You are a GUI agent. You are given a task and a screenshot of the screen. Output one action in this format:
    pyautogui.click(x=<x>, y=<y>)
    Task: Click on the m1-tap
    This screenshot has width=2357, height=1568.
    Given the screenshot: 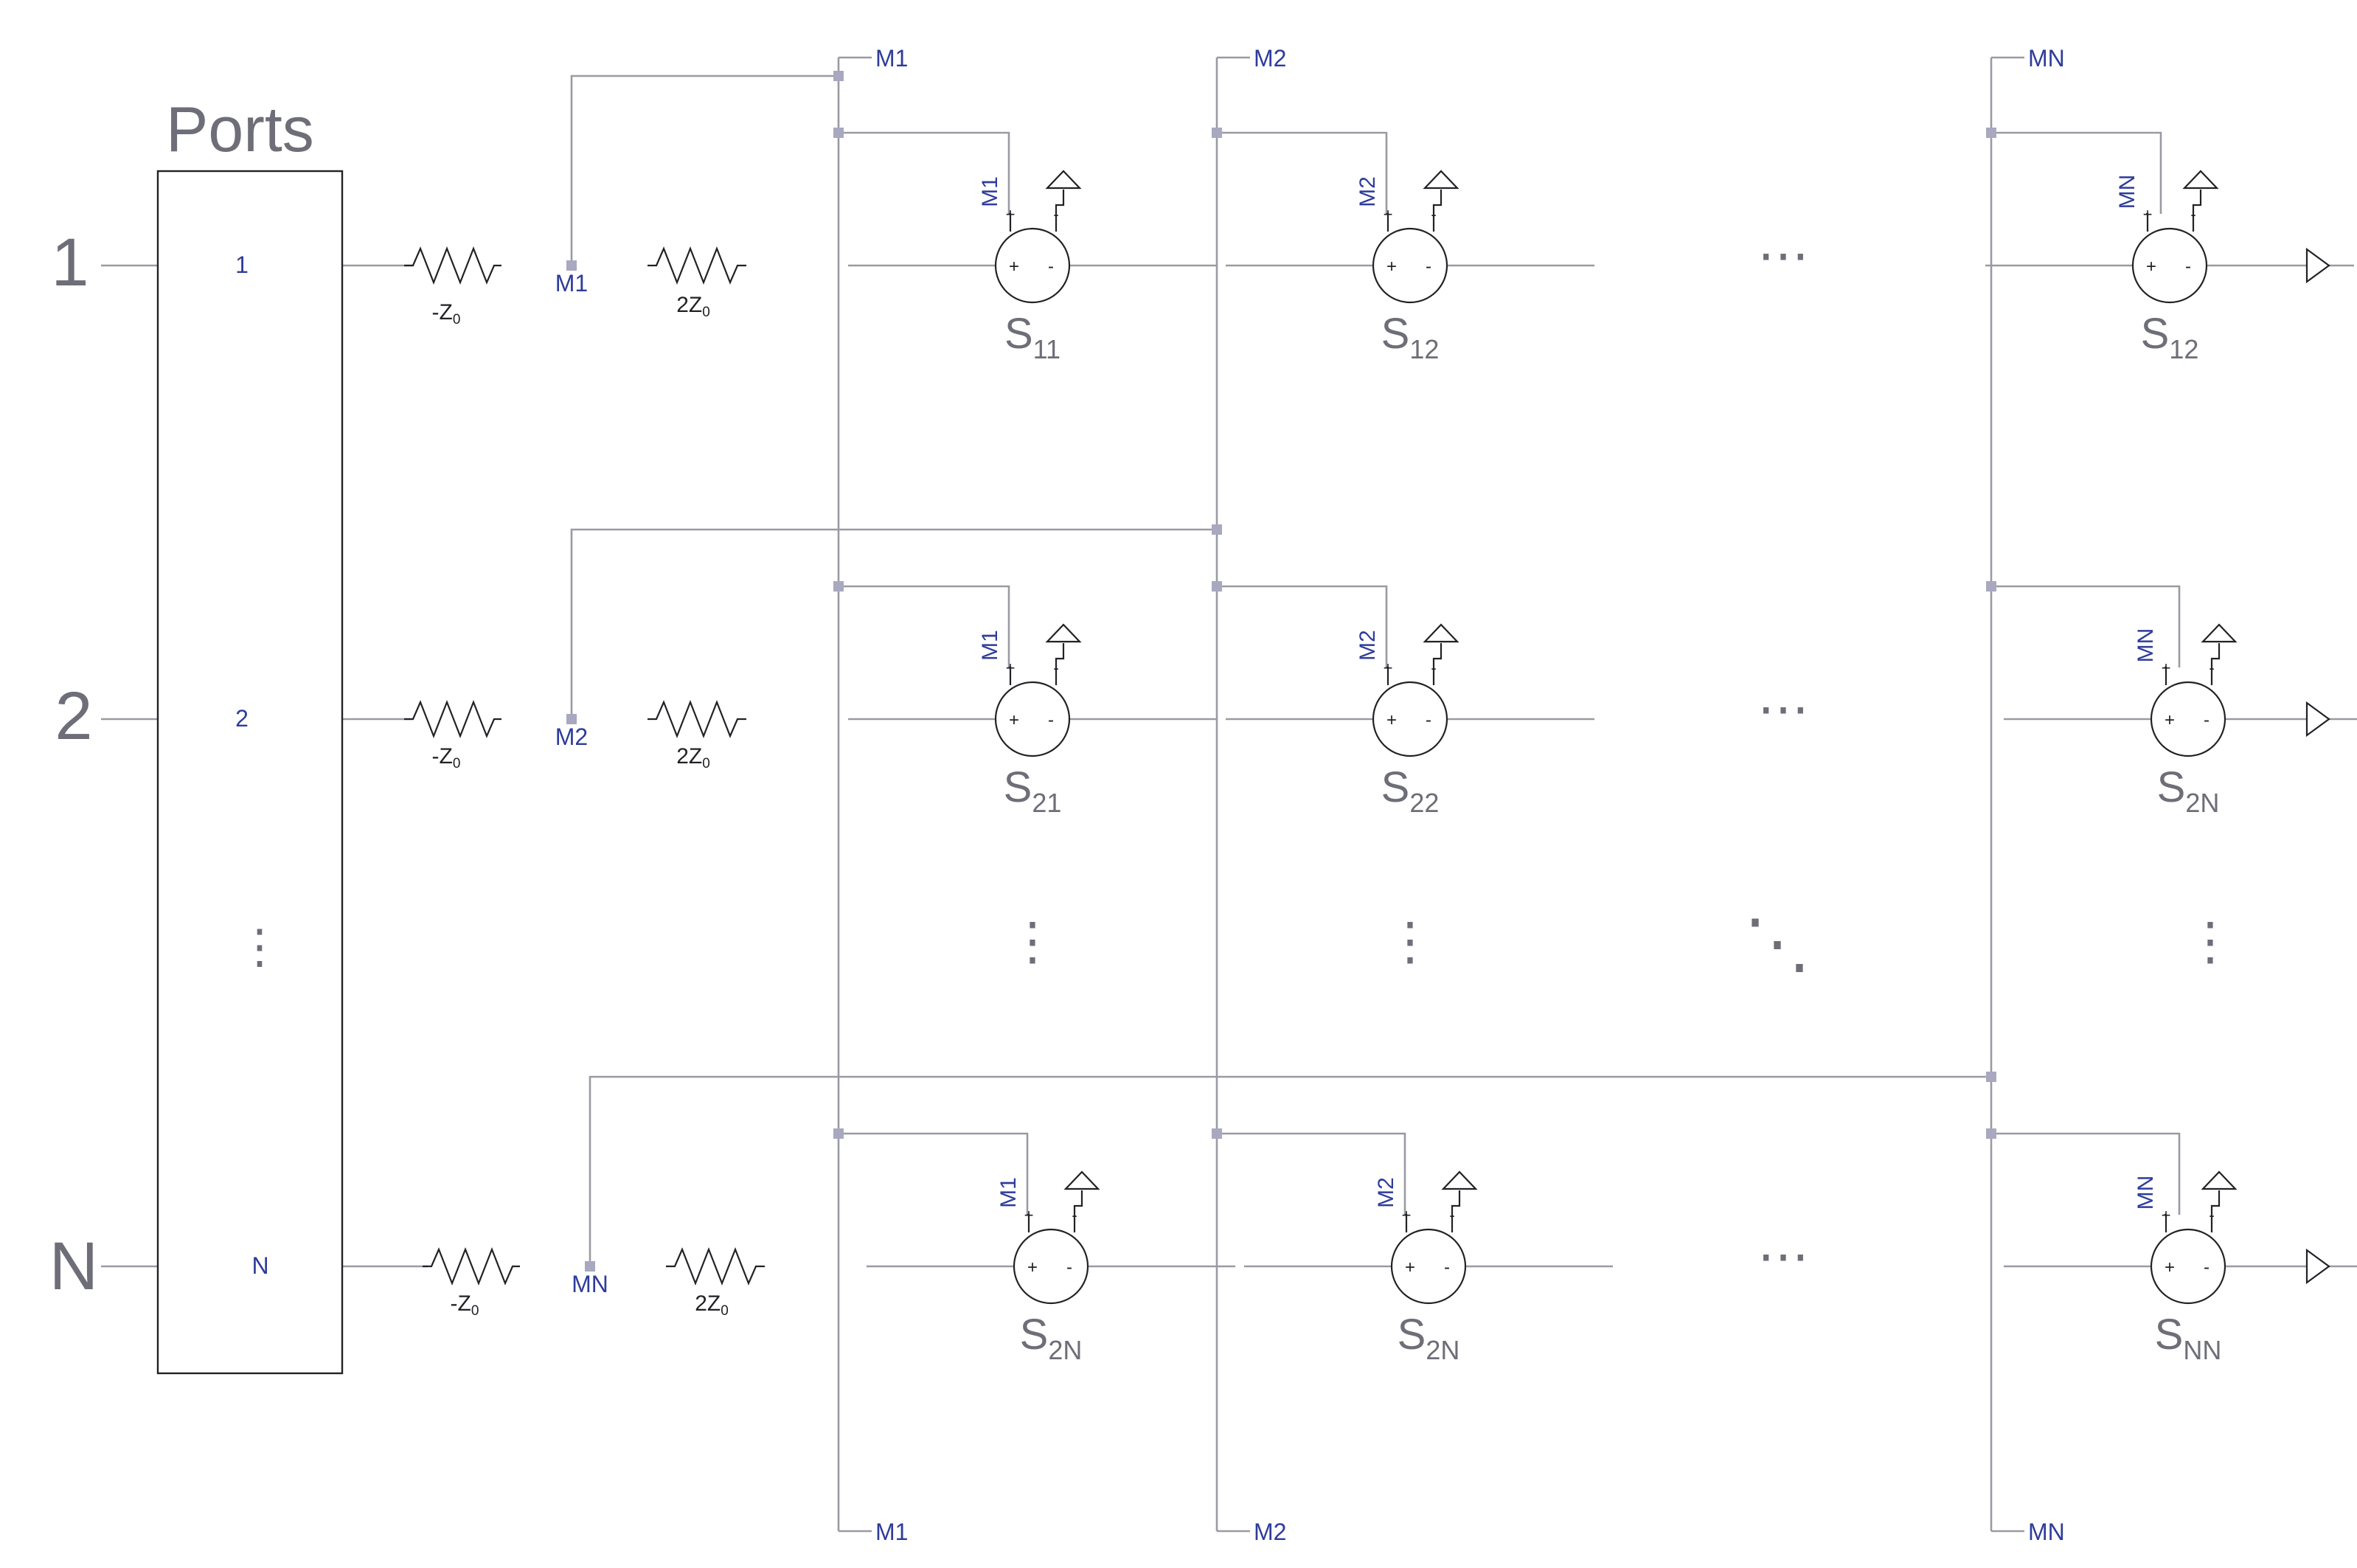 What is the action you would take?
    pyautogui.click(x=704, y=170)
    